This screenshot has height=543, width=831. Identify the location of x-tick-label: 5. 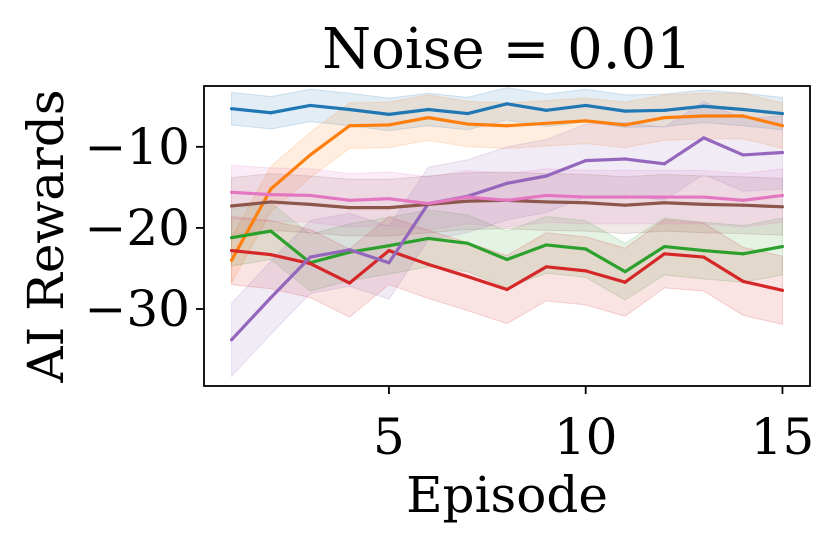
(389, 437).